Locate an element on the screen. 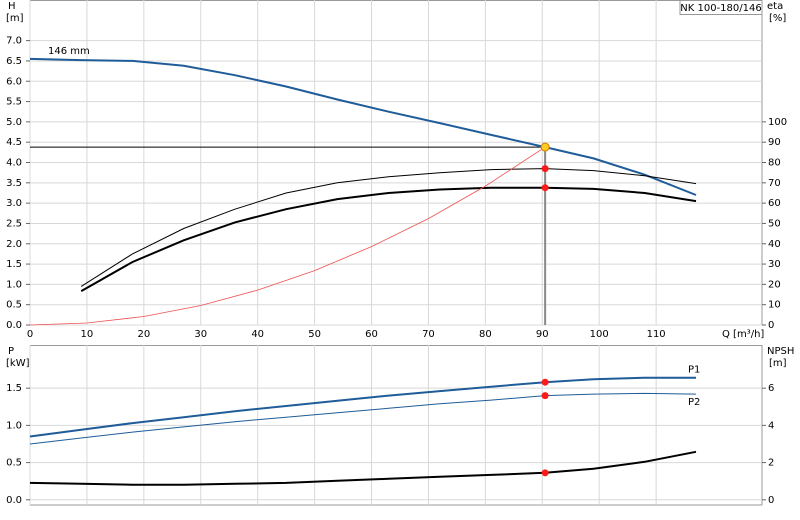  series-label: 146 mm is located at coordinates (69, 51).